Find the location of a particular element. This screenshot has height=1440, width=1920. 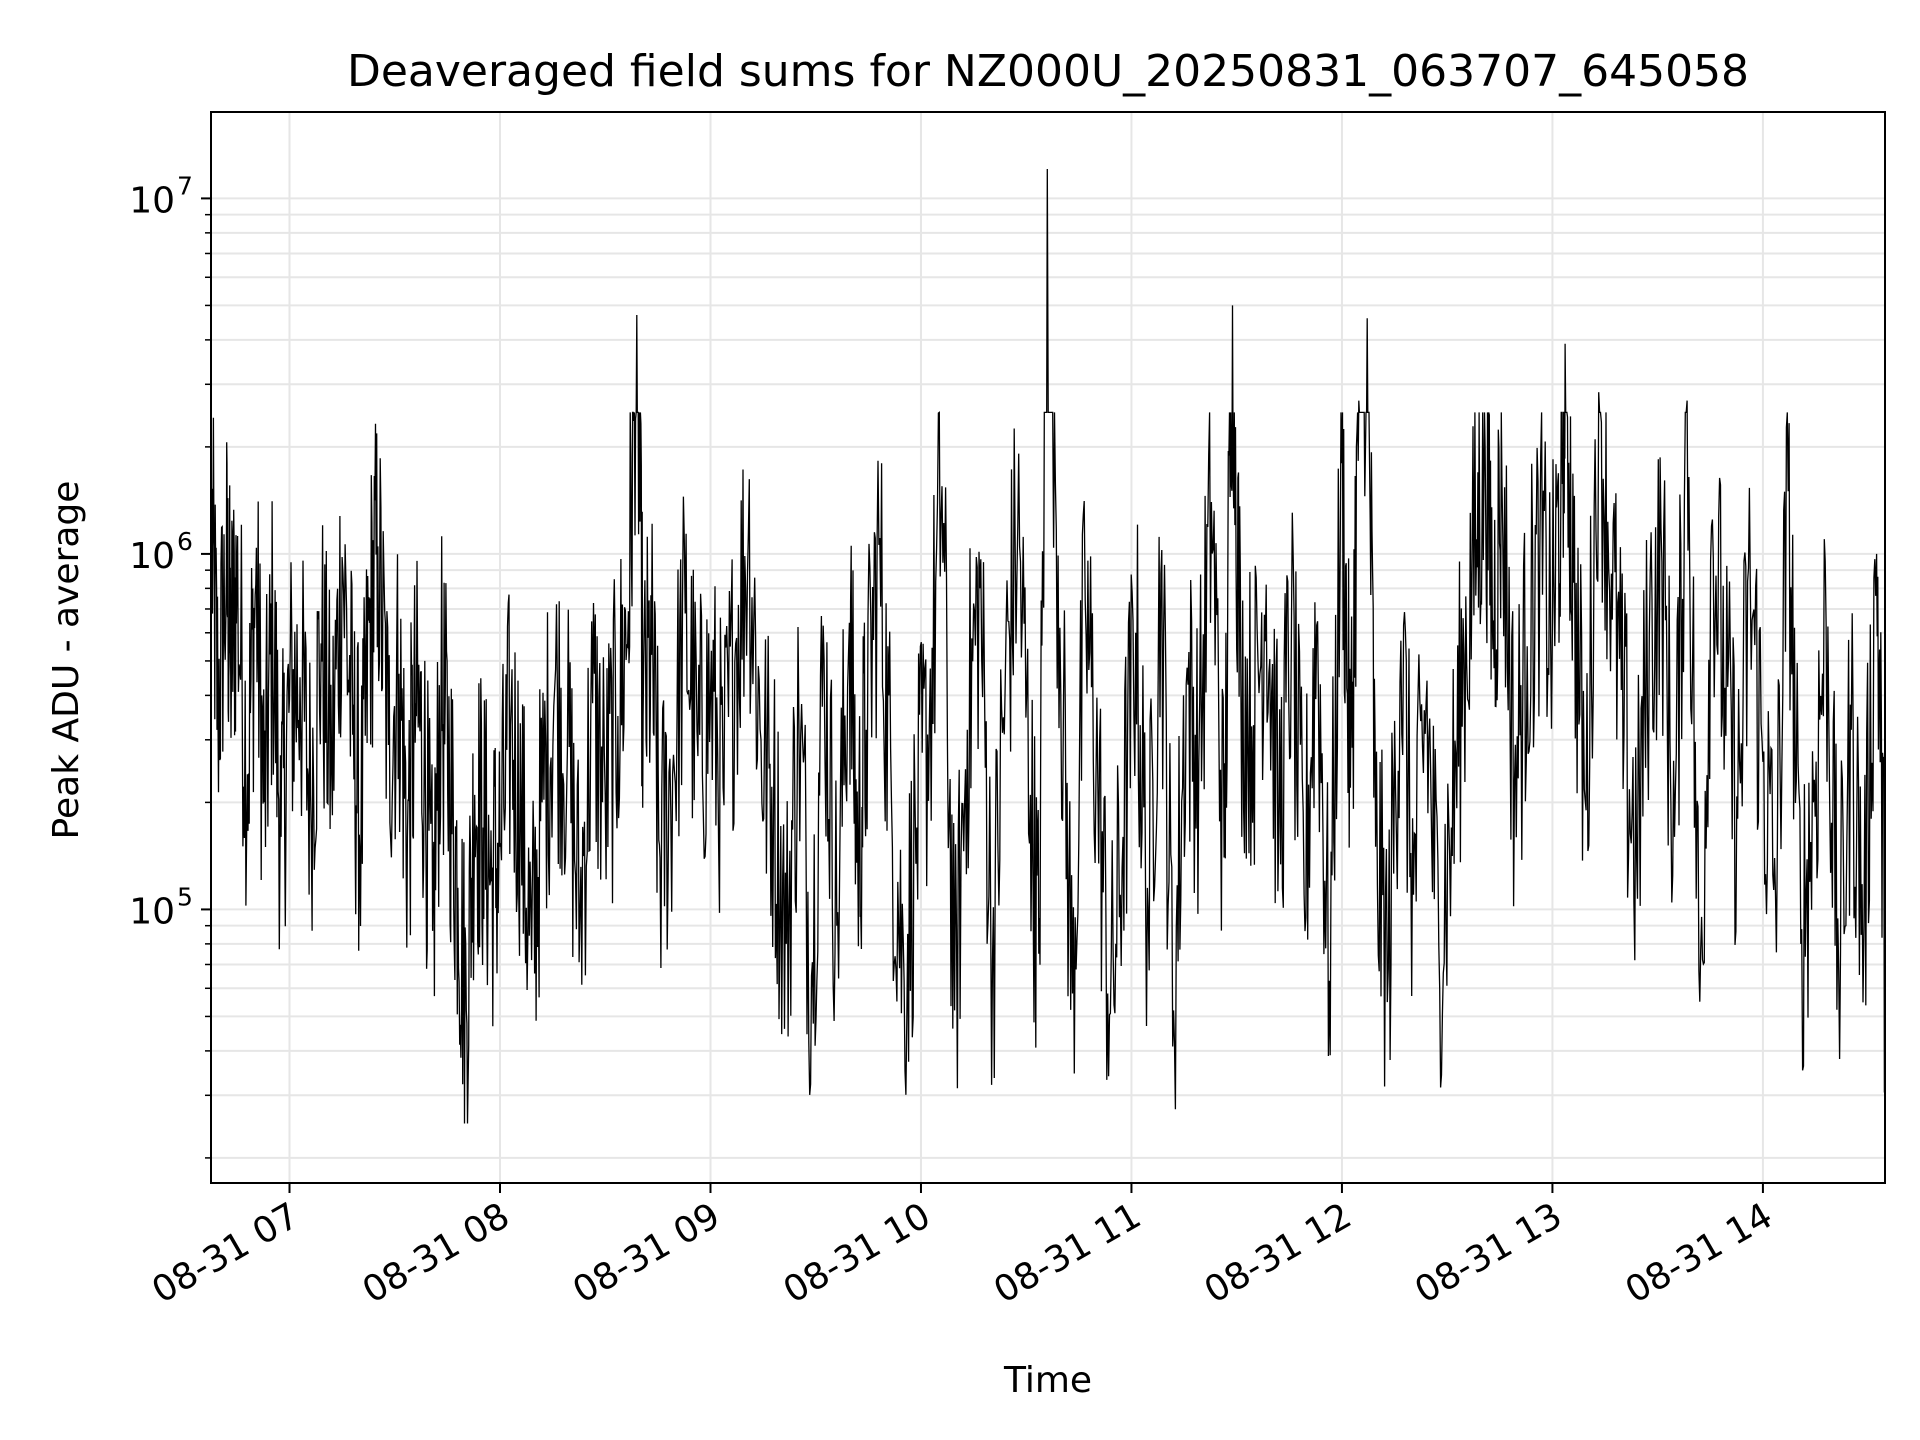

y-tick-exponent: 7 is located at coordinates (185, 185).